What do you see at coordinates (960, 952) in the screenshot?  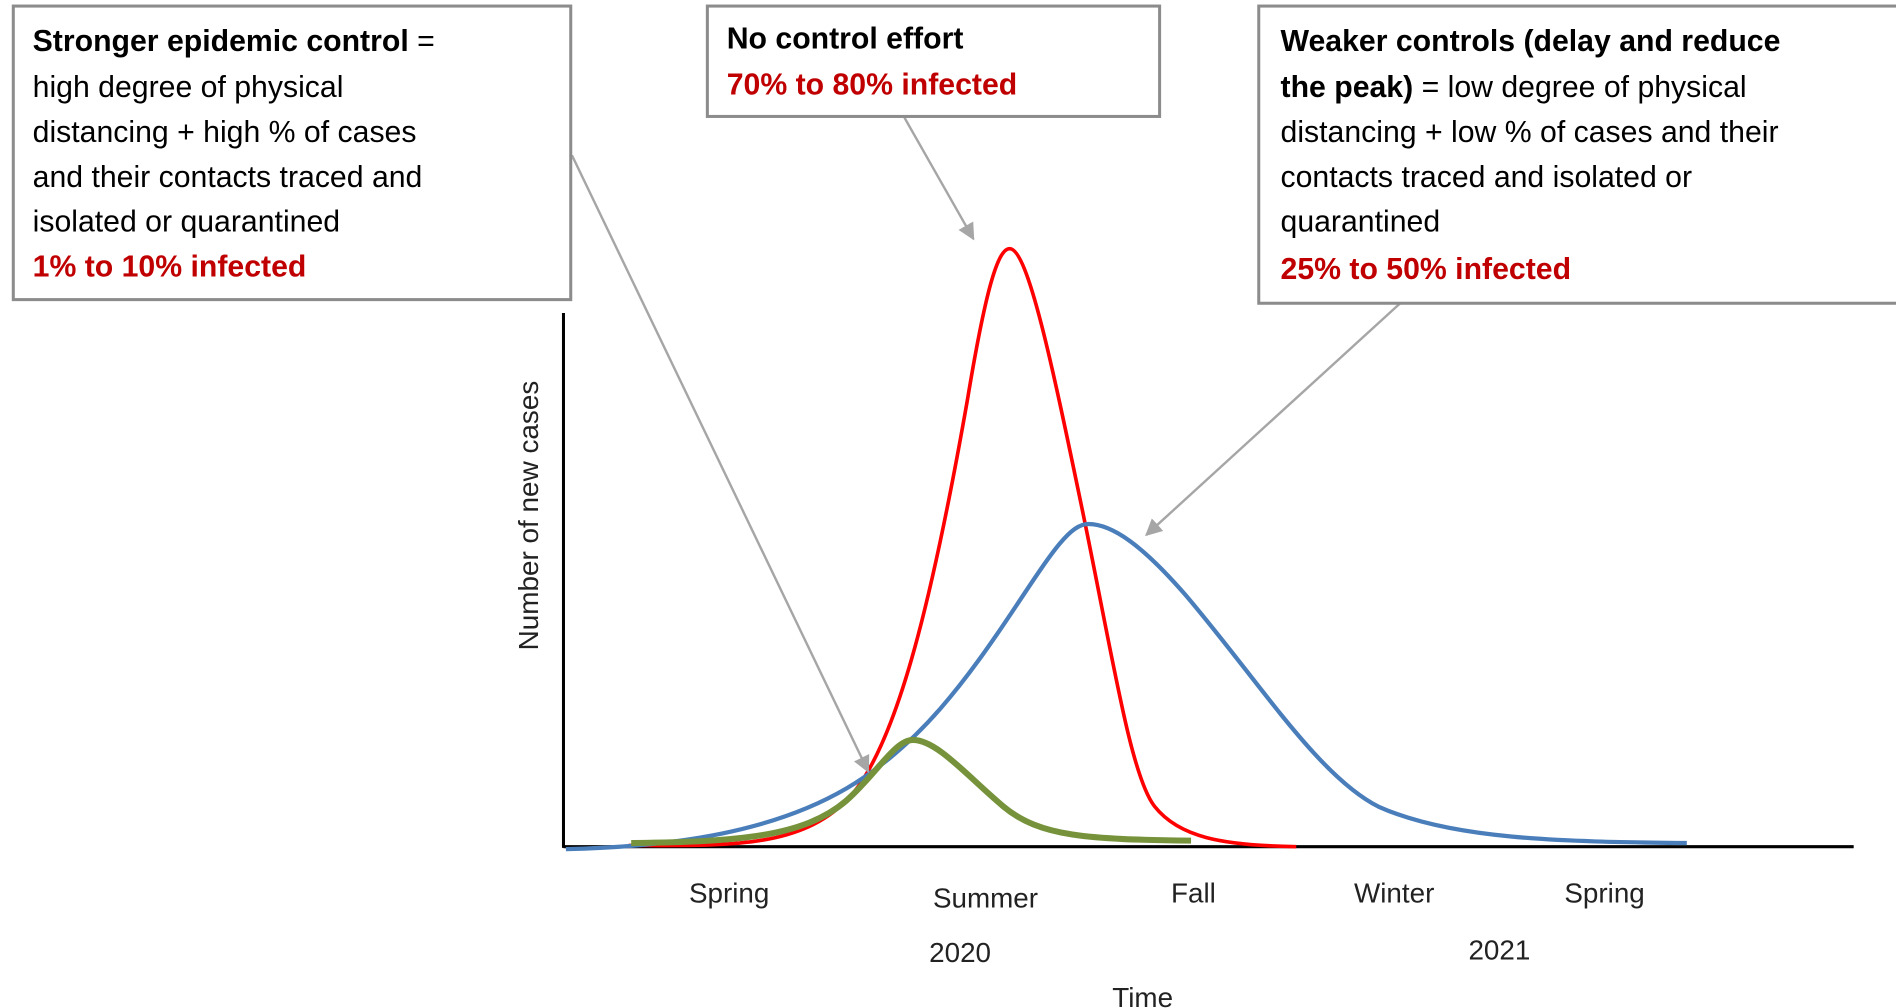 I see `year-label: 2020` at bounding box center [960, 952].